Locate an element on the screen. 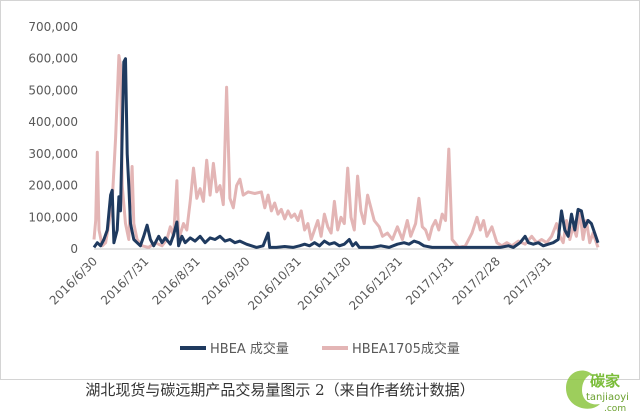  x-tick-label: 2017/3/31 is located at coordinates (527, 280).